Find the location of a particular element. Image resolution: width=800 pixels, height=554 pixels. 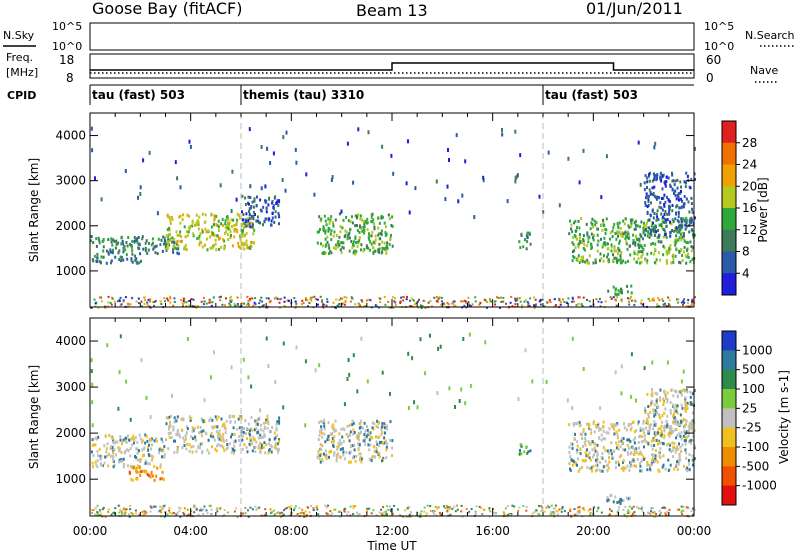

power-colorbar-label: Power [dB] is located at coordinates (763, 209).